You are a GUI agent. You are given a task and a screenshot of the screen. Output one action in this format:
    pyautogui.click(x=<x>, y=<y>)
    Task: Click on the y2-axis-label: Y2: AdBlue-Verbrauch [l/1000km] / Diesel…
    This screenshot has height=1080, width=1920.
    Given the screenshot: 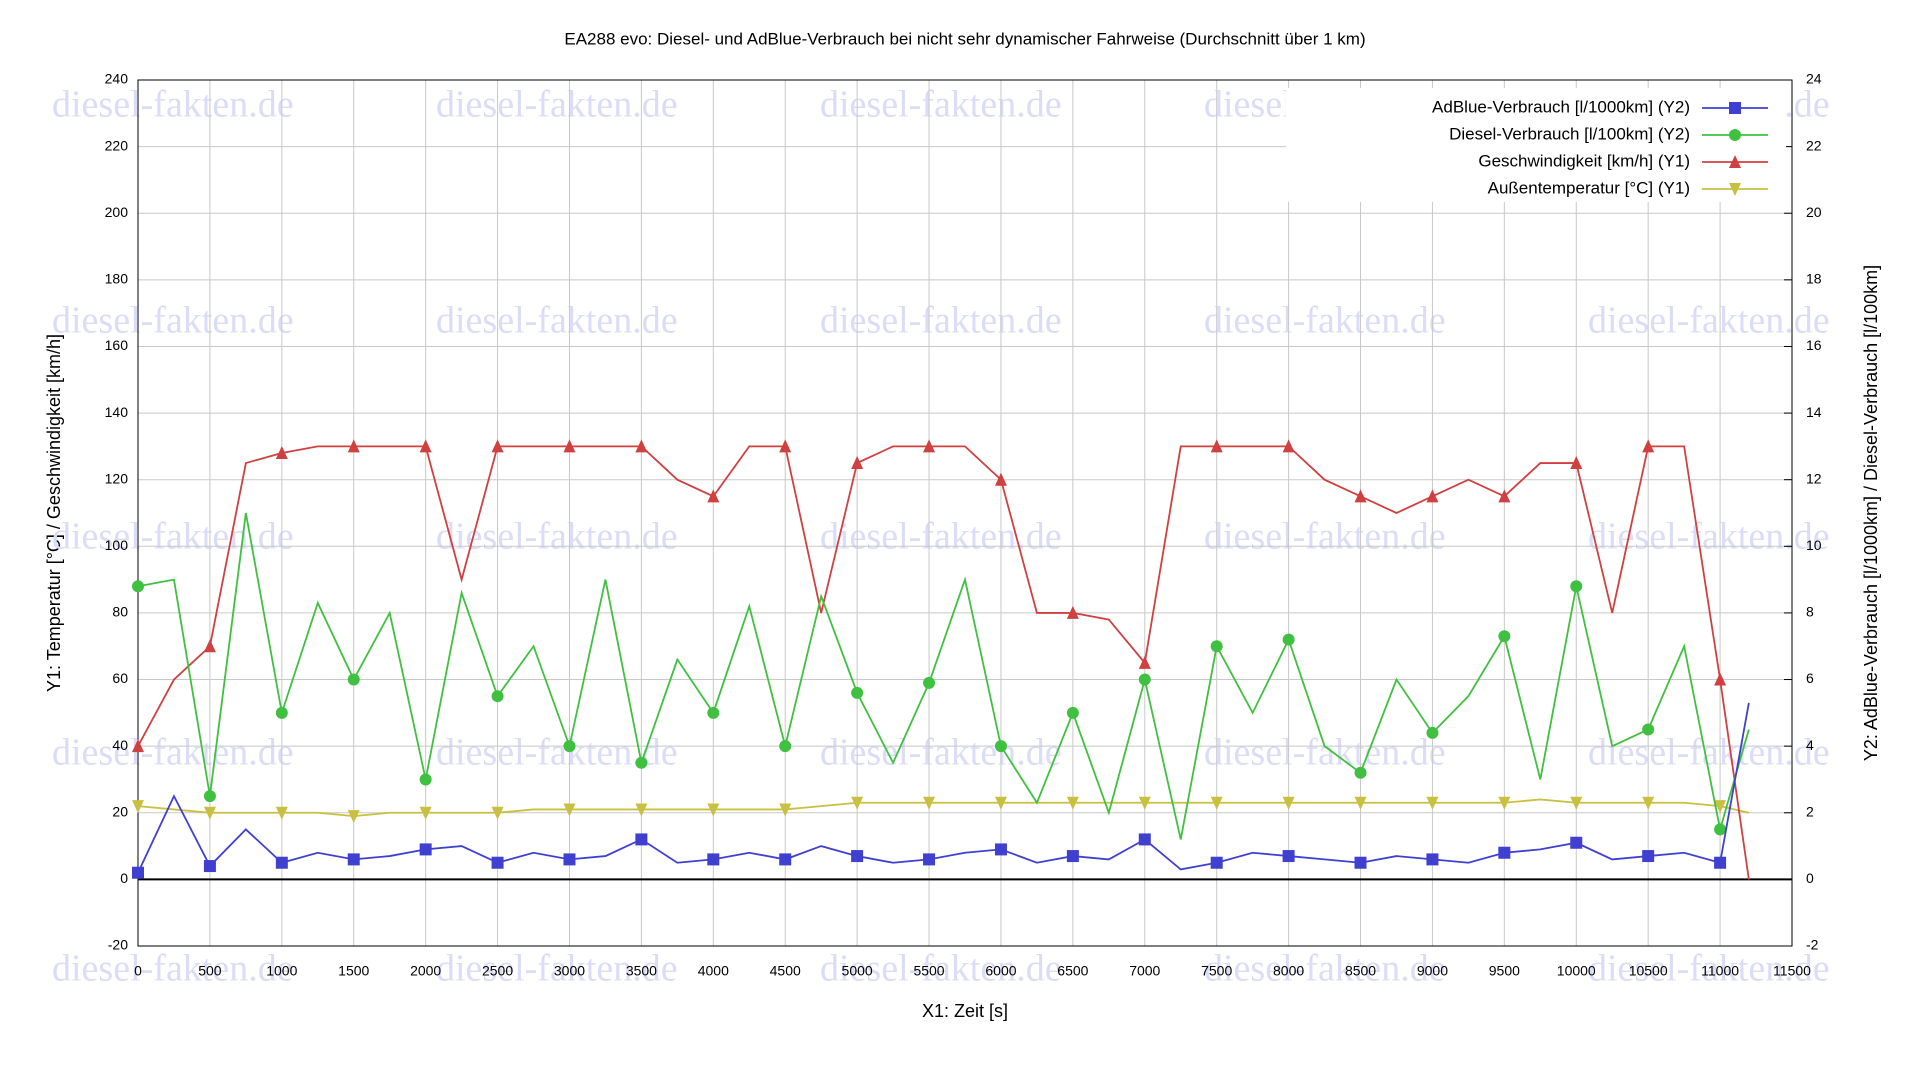 What is the action you would take?
    pyautogui.click(x=1871, y=513)
    